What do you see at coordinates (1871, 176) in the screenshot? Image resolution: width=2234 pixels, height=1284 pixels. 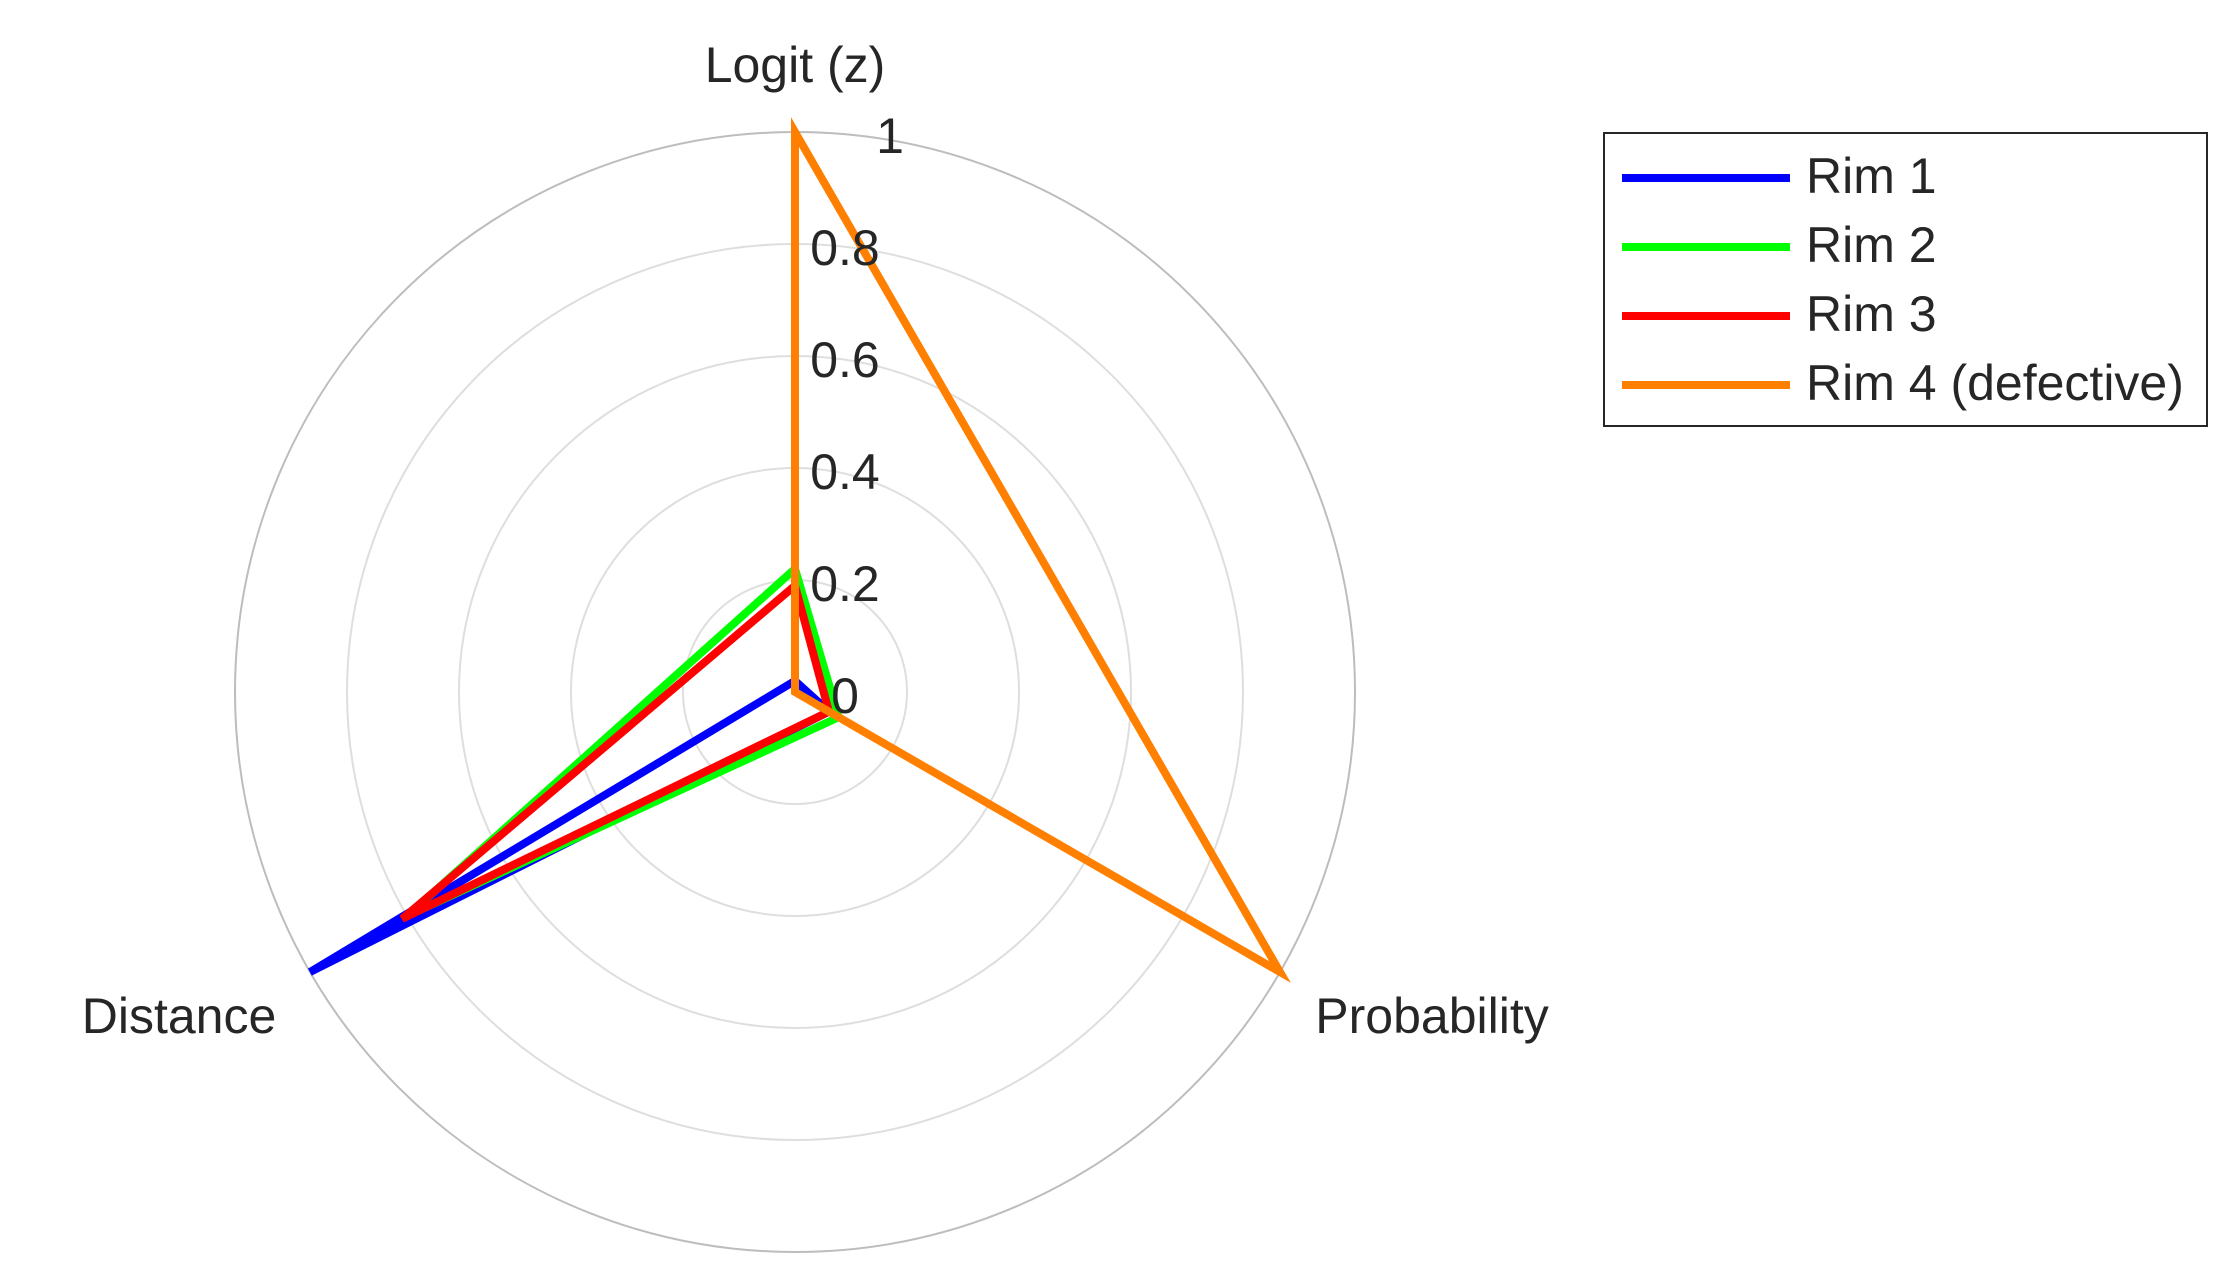 I see `legend-label: Rim 1` at bounding box center [1871, 176].